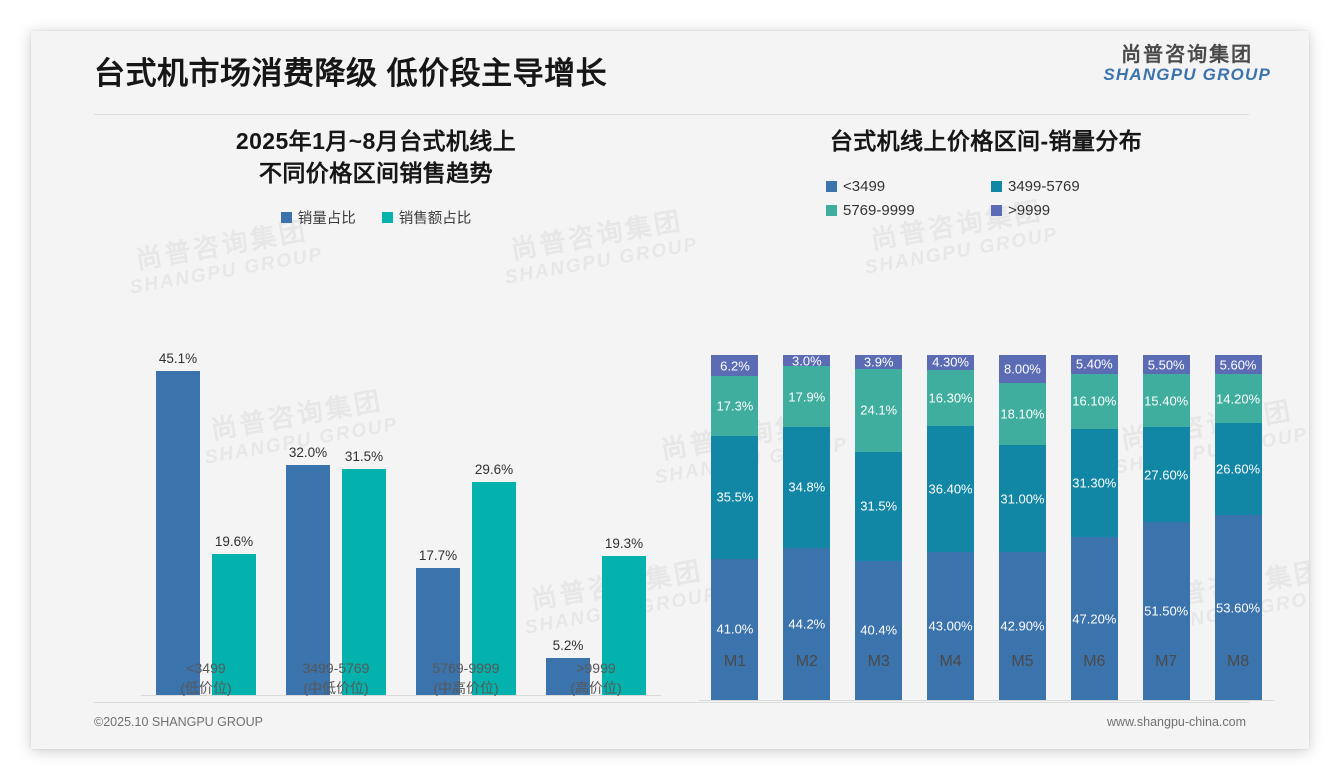 This screenshot has width=1340, height=780. I want to click on segment-value-label: 36.40%, so click(950, 489).